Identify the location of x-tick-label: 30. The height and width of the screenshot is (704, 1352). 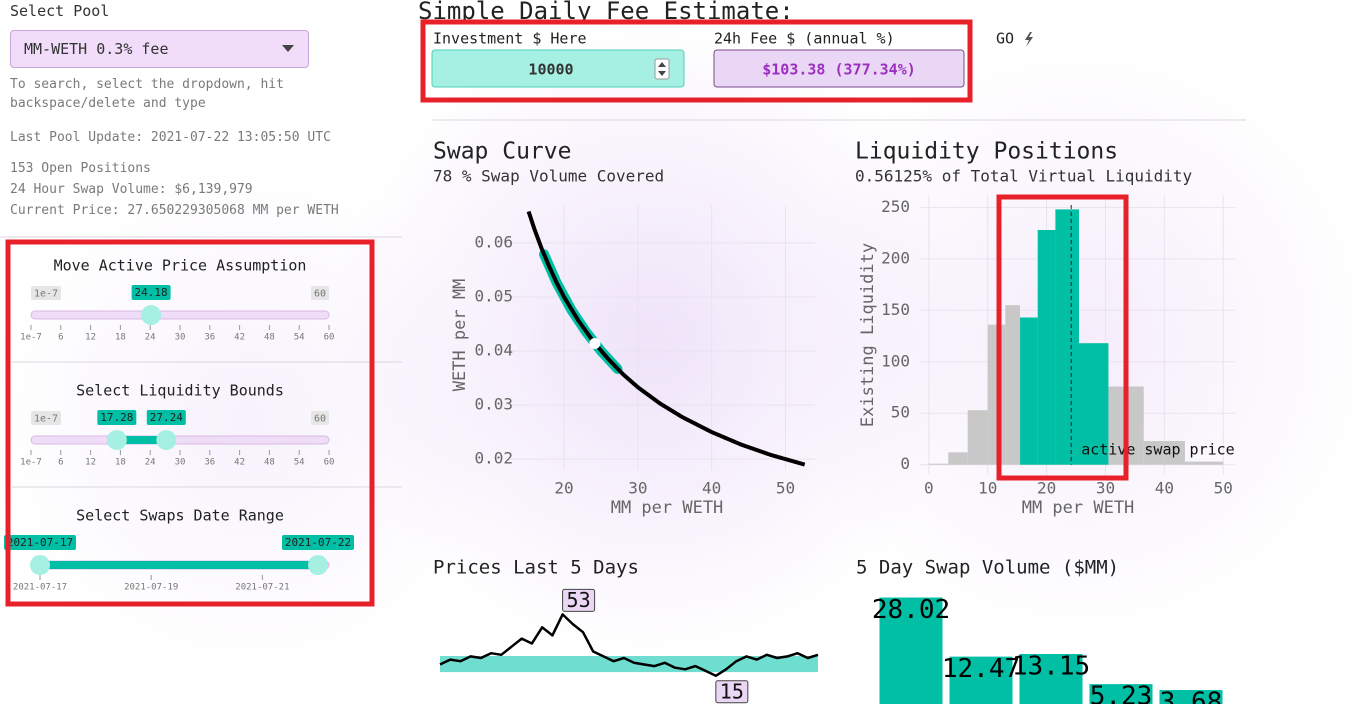
(1105, 488).